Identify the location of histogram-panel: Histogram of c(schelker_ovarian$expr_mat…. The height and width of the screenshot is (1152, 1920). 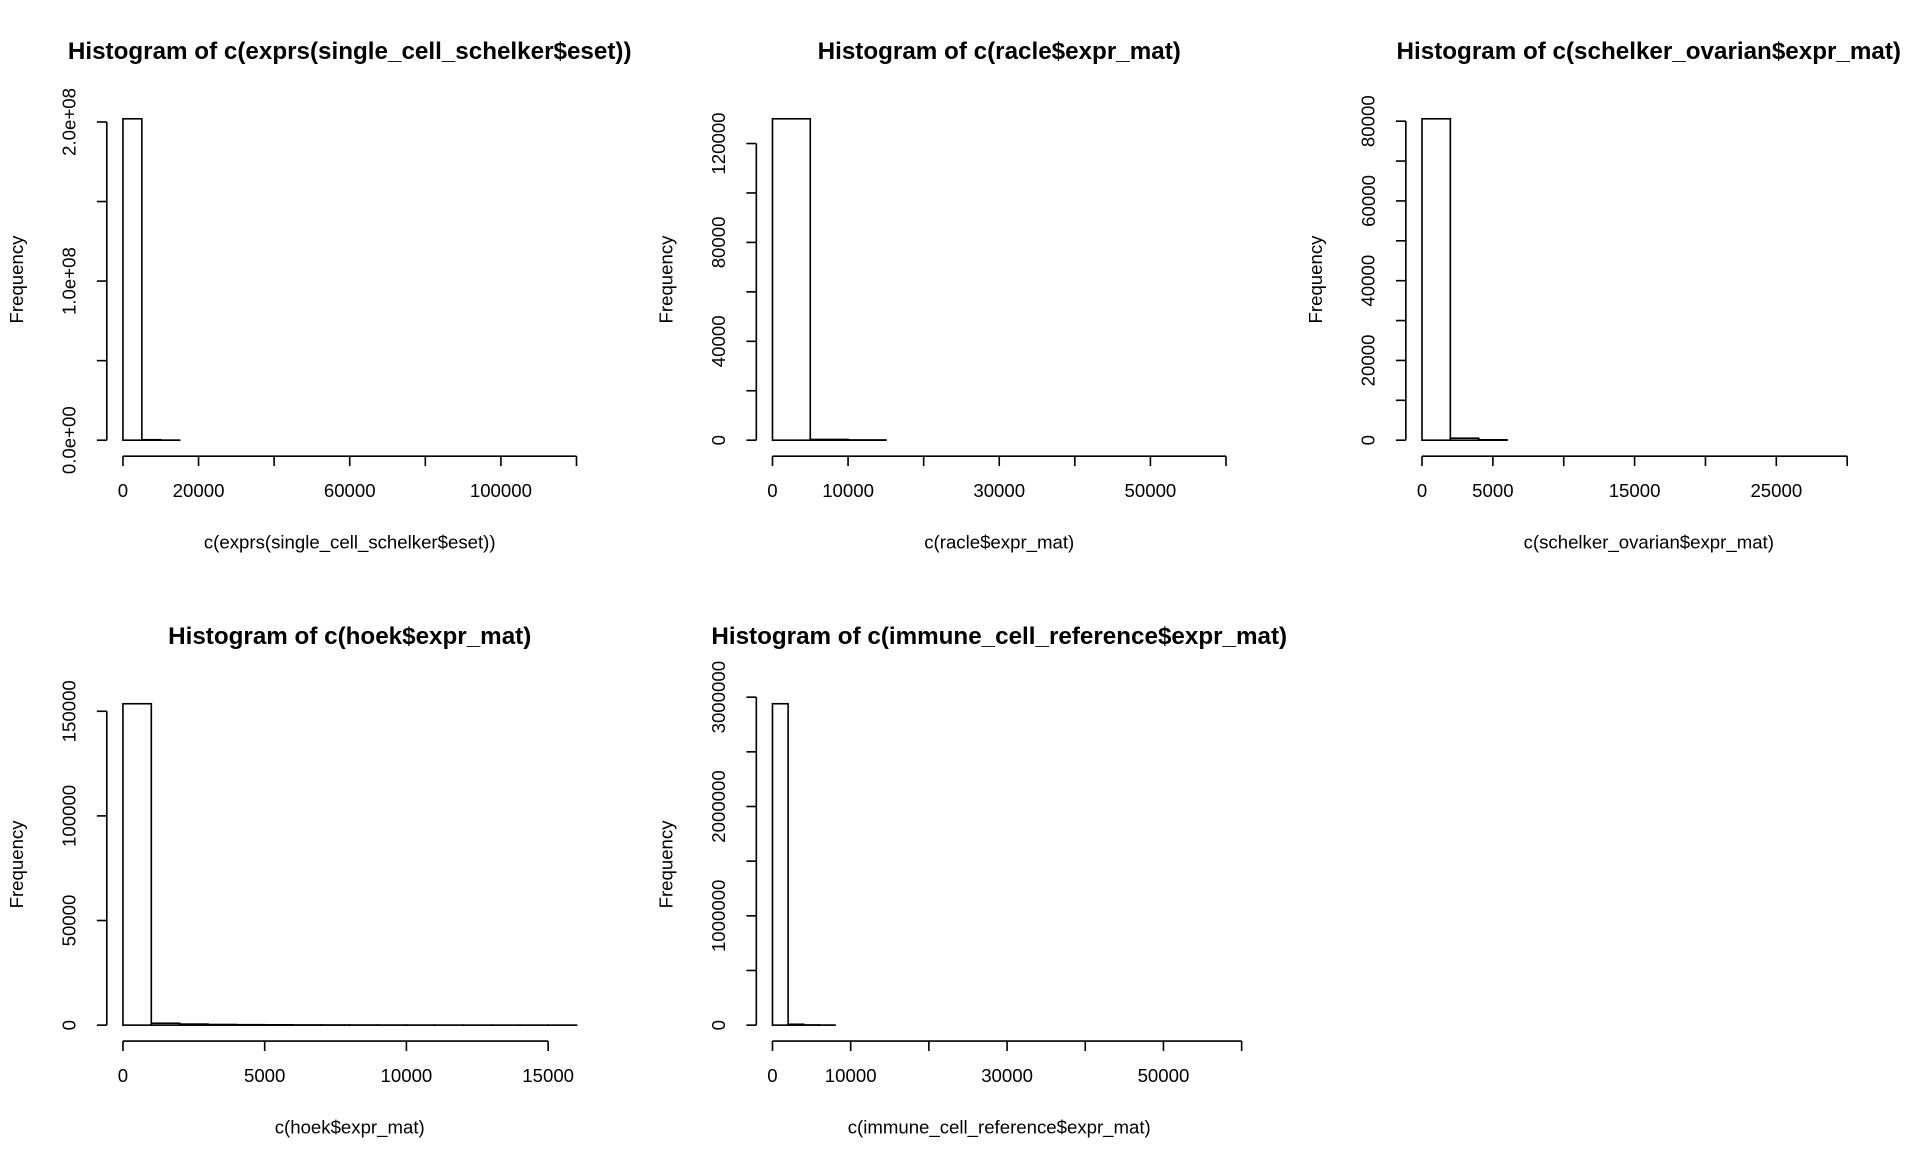
(1603, 296).